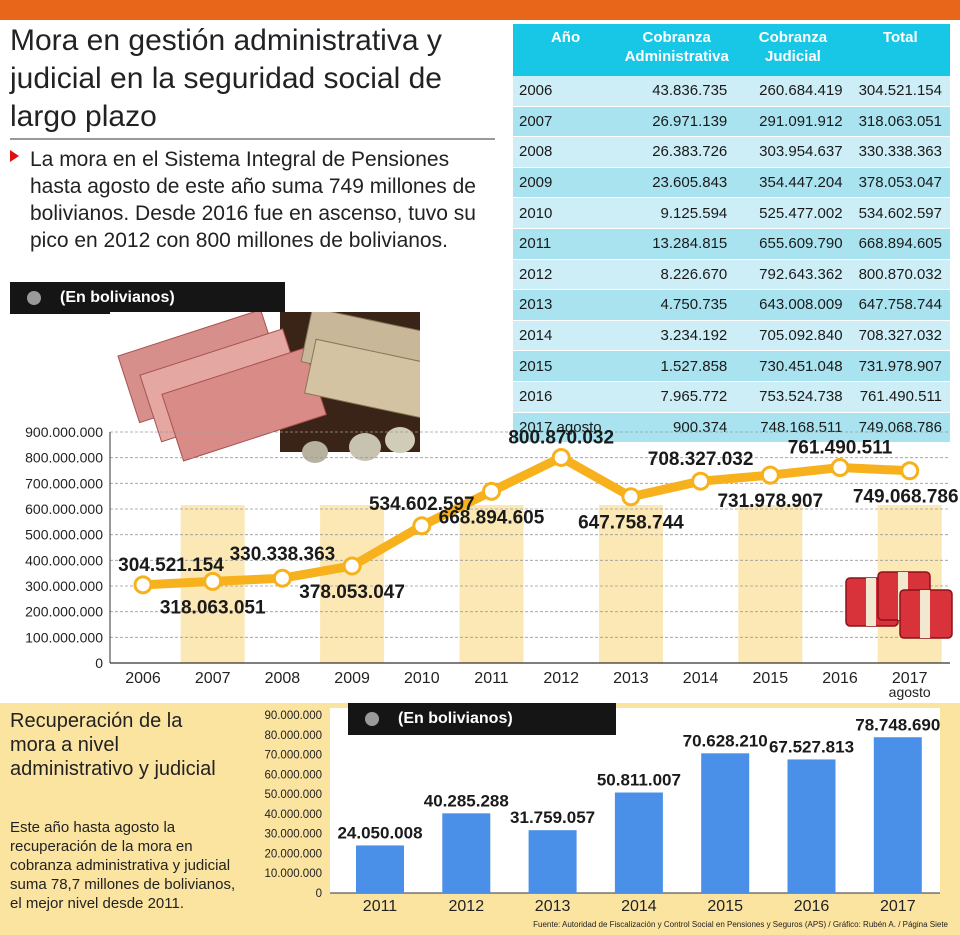  Describe the element at coordinates (566, 305) in the screenshot. I see `cell-year: 2013` at that location.